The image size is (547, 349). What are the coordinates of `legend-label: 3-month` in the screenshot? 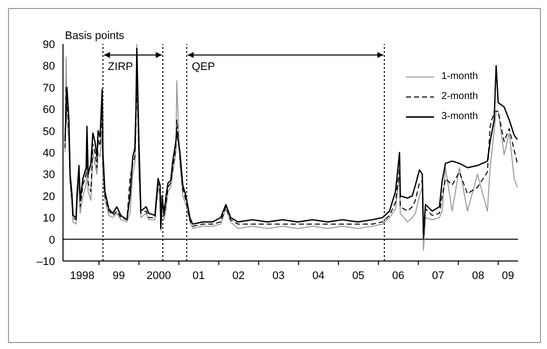 It's located at (459, 116).